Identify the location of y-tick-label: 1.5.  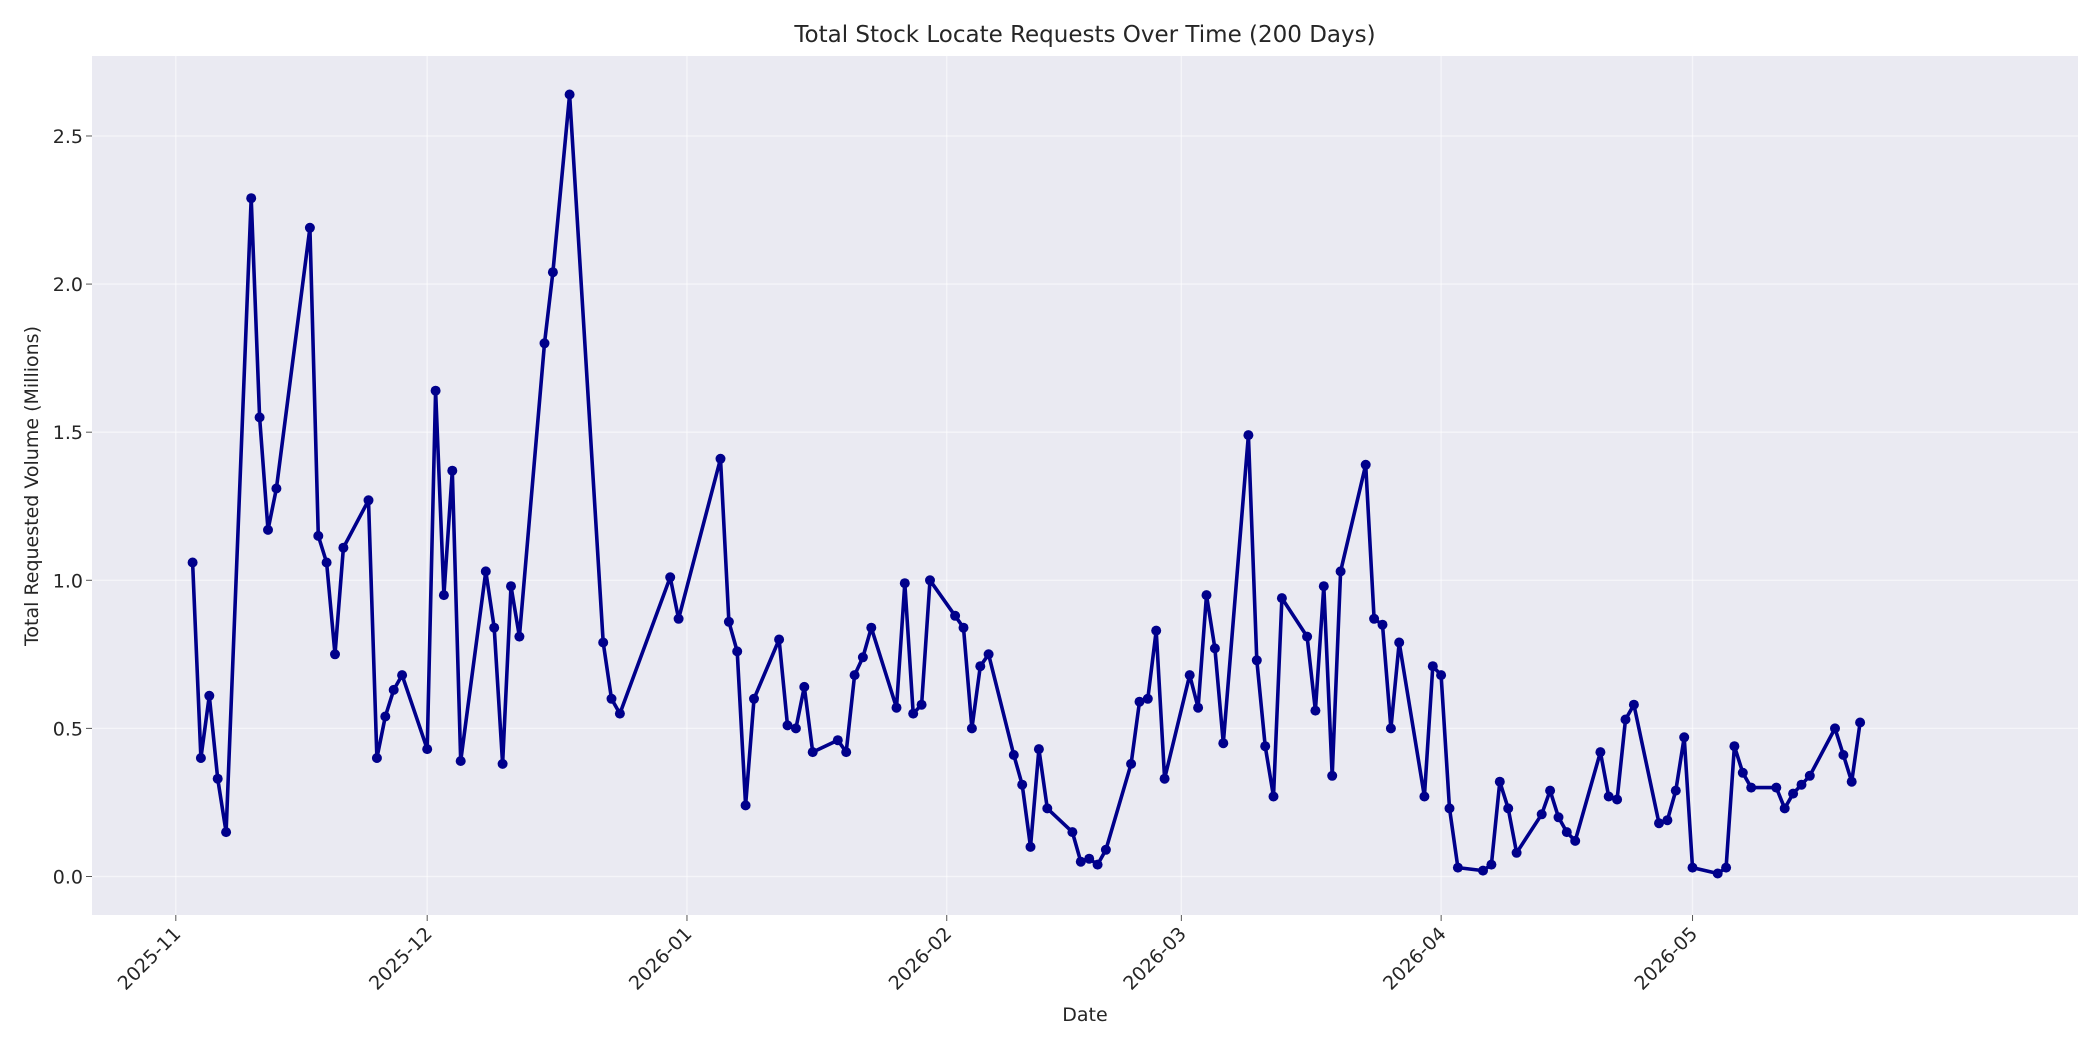
(68, 433).